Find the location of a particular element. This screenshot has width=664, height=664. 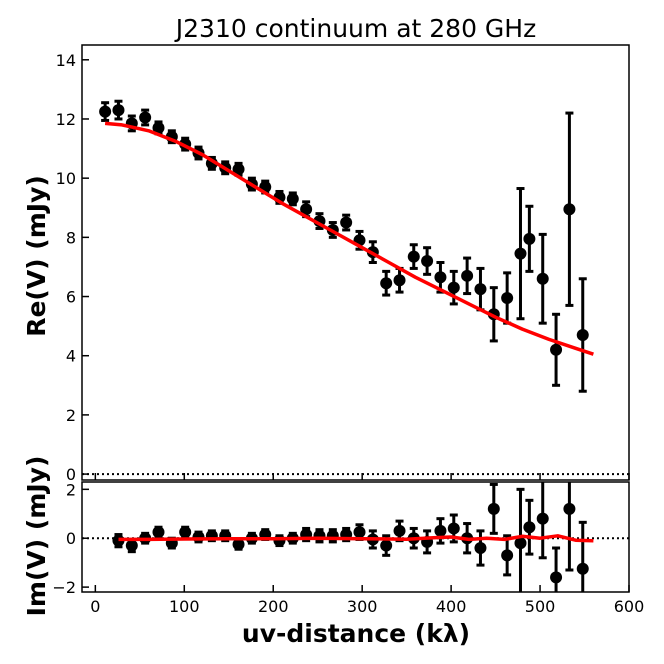

y-tick-label: 6 is located at coordinates (71, 297).